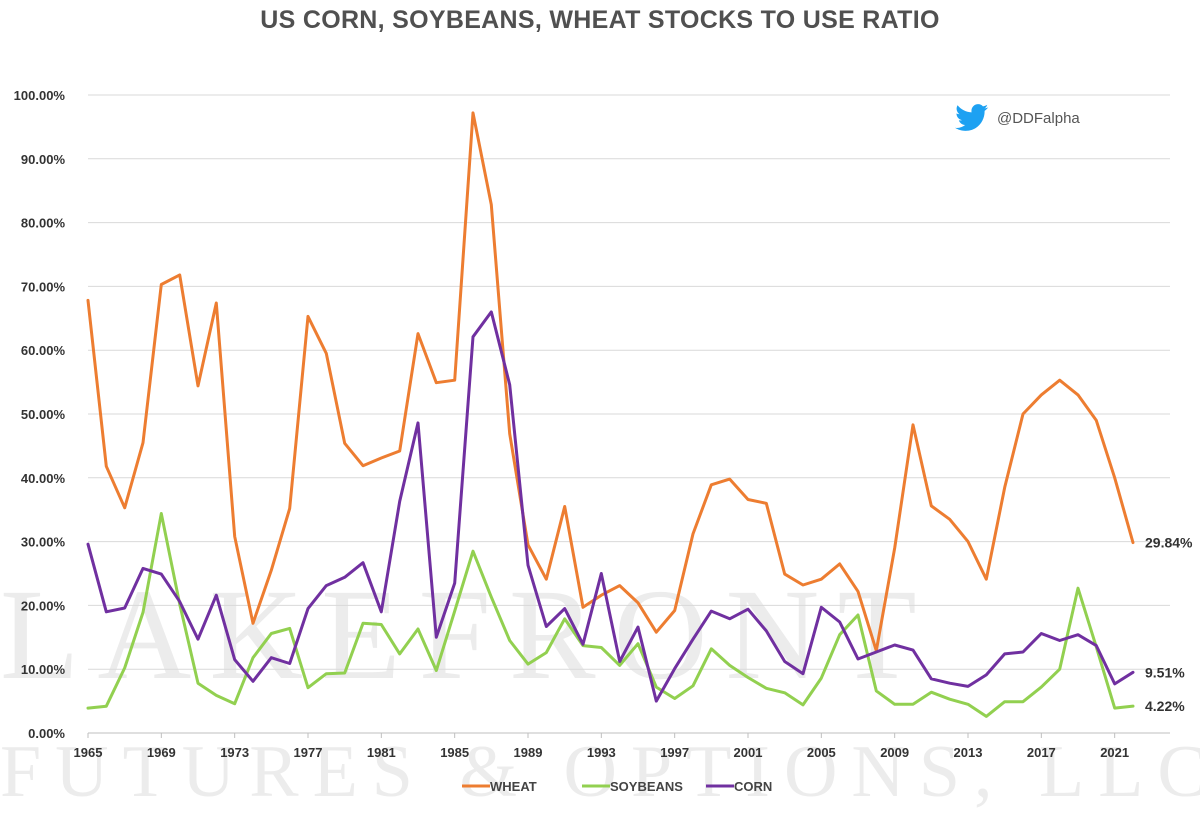 This screenshot has width=1200, height=815. Describe the element at coordinates (43, 669) in the screenshot. I see `y-tick-label: 10.00%` at that location.